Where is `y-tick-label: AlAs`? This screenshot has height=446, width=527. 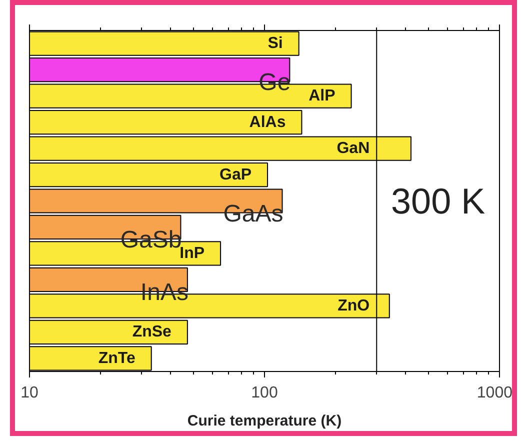 y-tick-label: AlAs is located at coordinates (267, 122).